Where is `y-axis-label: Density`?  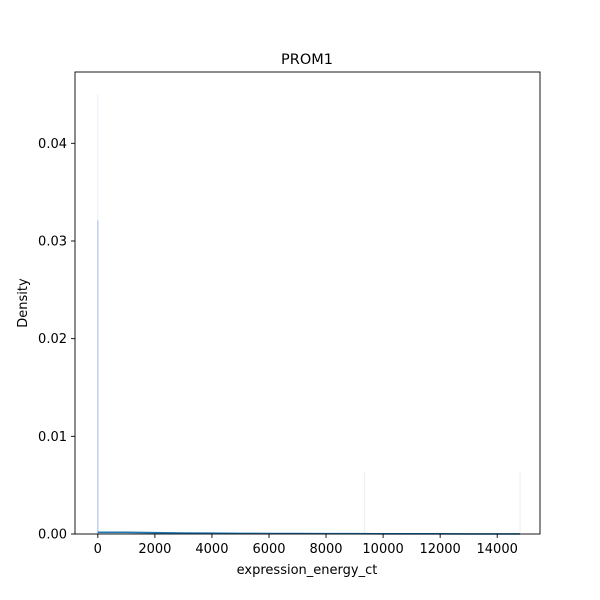 y-axis-label: Density is located at coordinates (23, 303).